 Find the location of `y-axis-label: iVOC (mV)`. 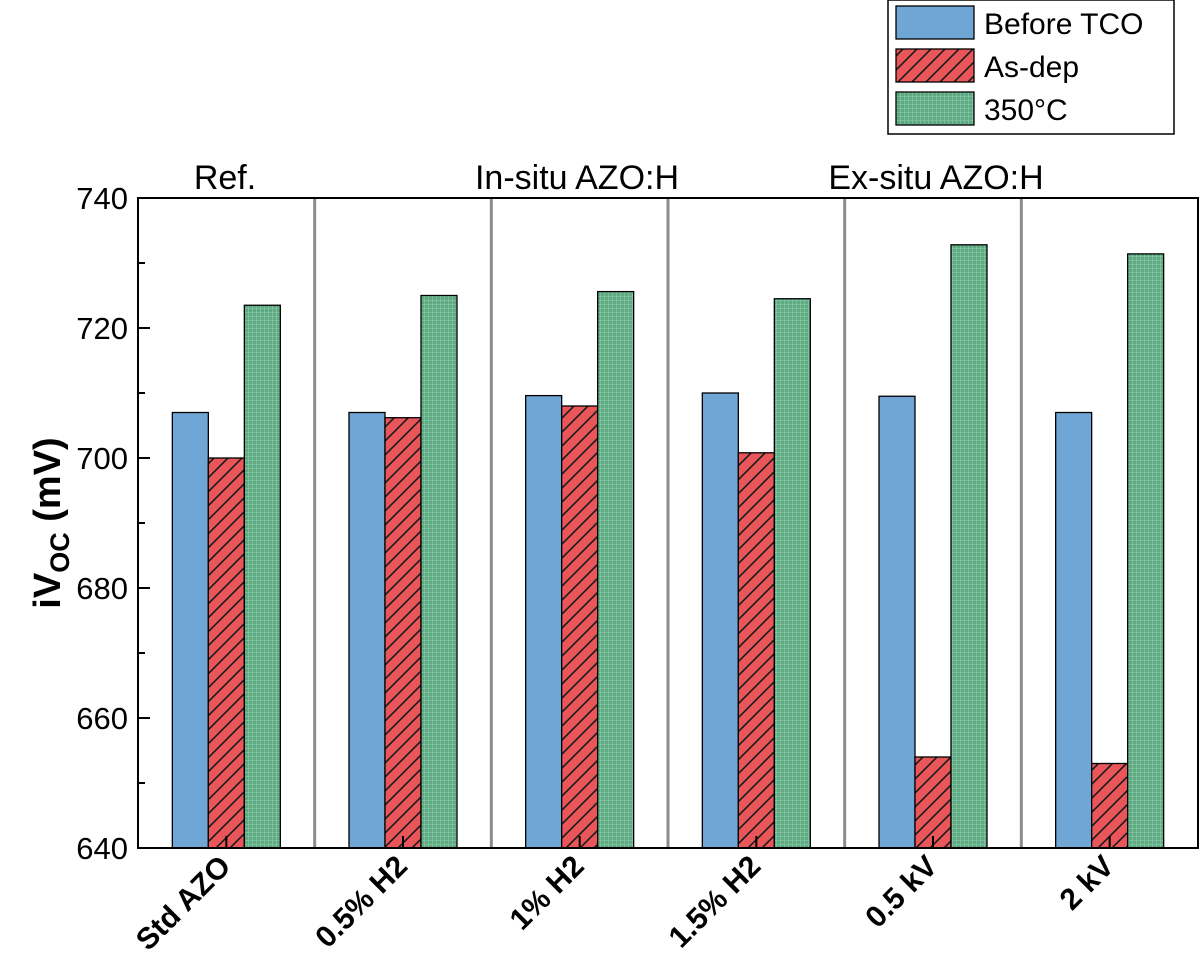

y-axis-label: iVOC (mV) is located at coordinates (51, 522).